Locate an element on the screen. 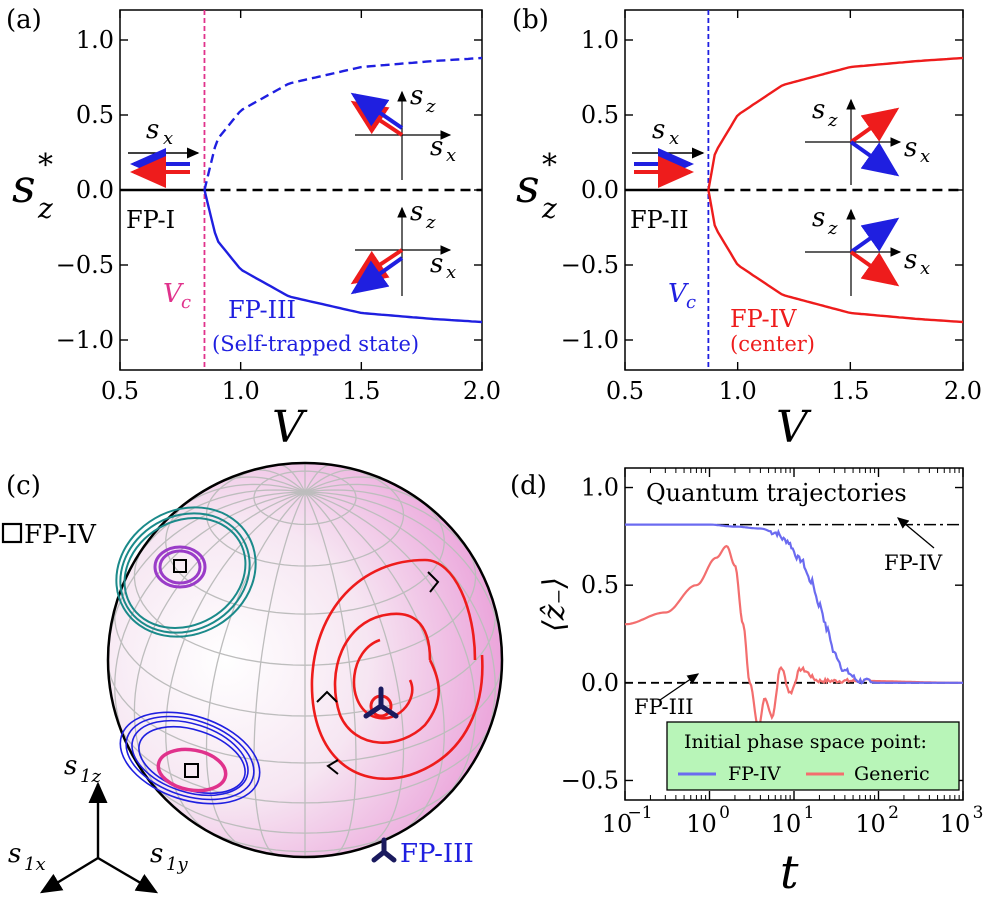  panel-b-xlabel: V is located at coordinates (794, 427).